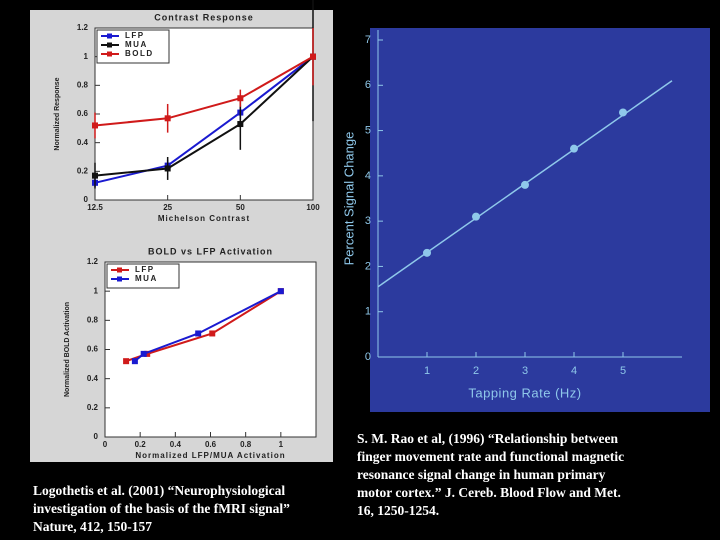  I want to click on x-tick-label: 12.5, so click(95, 207).